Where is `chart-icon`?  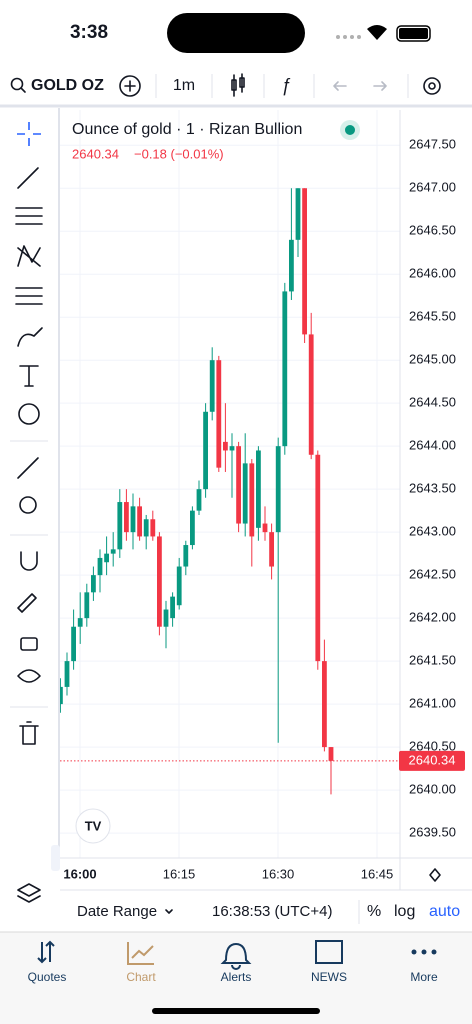
chart-icon is located at coordinates (140, 953).